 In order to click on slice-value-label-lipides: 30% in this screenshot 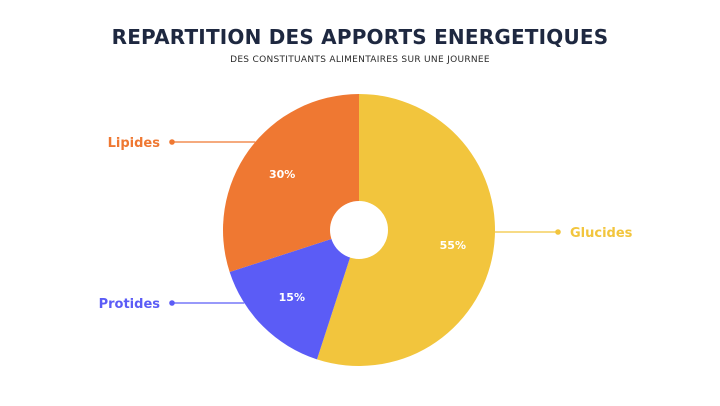, I will do `click(282, 174)`.